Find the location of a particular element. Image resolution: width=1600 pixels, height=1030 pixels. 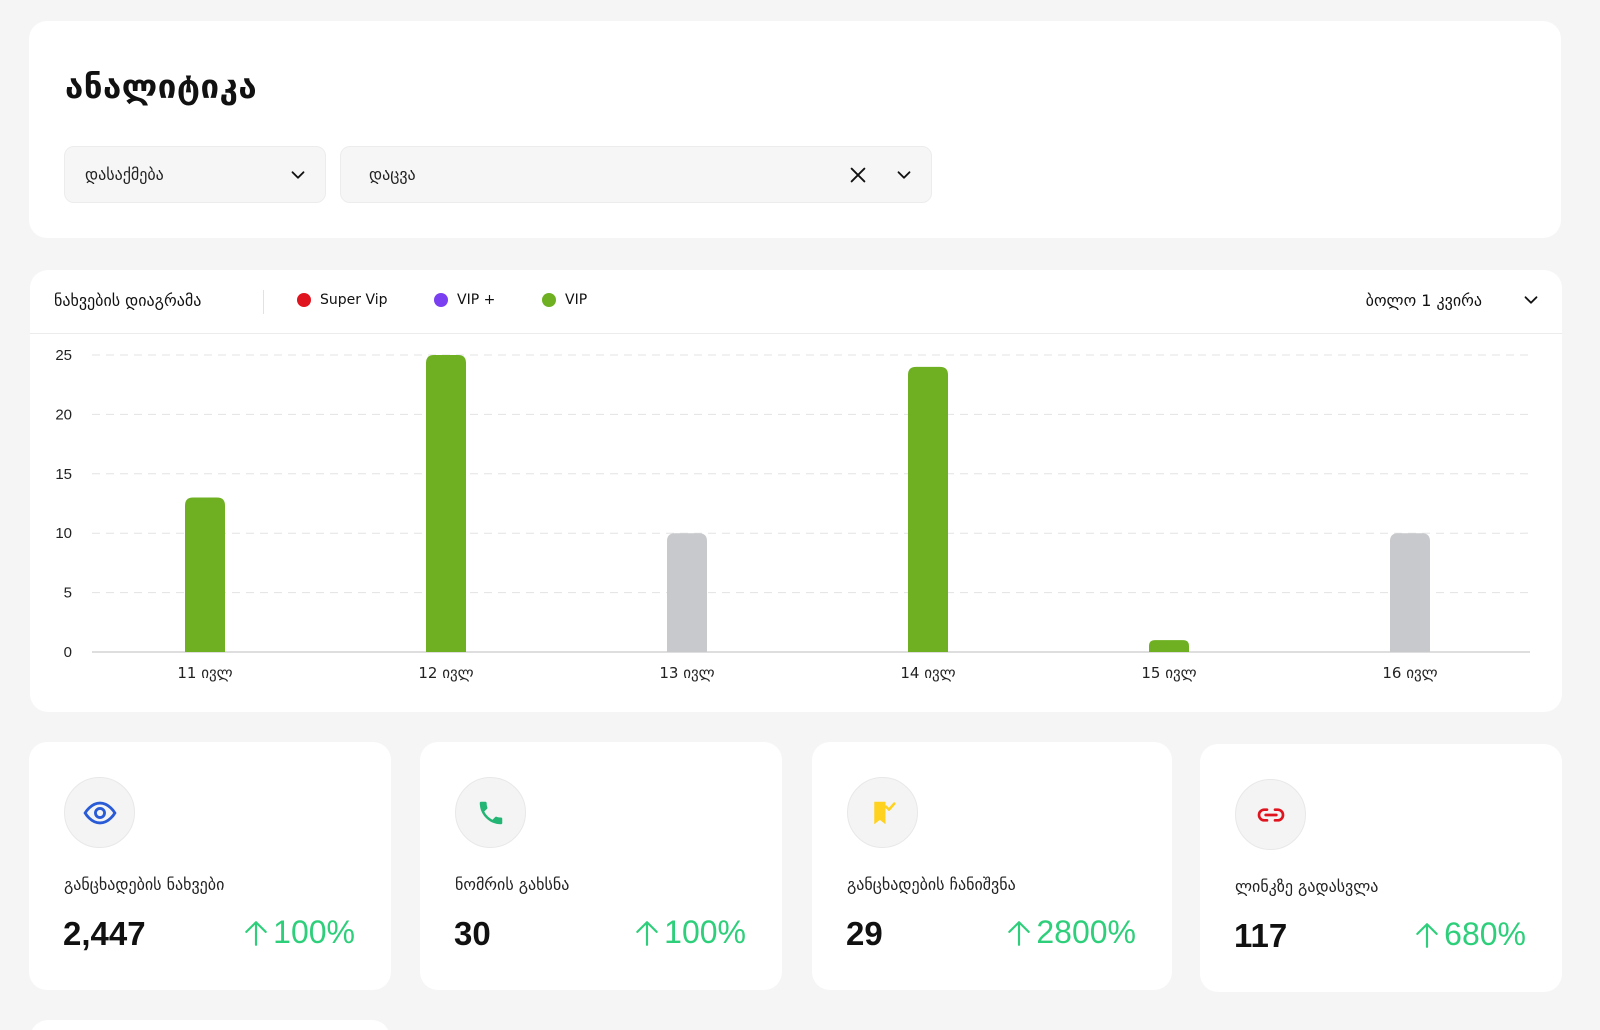

chart-title: ნახვების დიაგრამა is located at coordinates (128, 300).